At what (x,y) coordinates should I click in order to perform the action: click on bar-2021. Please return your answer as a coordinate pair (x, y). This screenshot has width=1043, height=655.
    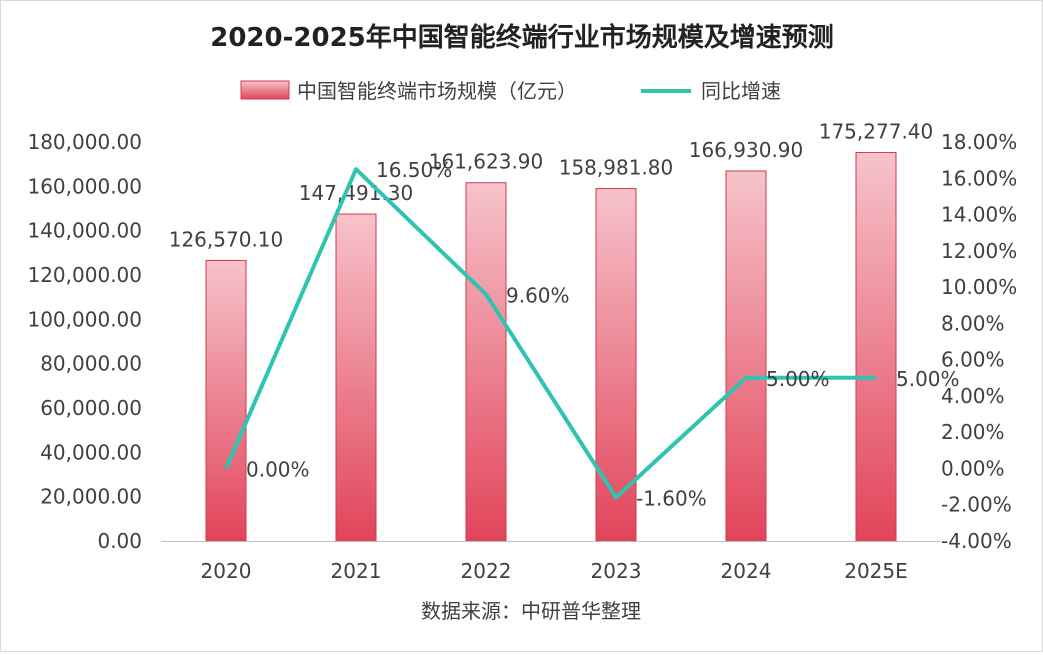
    Looking at the image, I should click on (356, 377).